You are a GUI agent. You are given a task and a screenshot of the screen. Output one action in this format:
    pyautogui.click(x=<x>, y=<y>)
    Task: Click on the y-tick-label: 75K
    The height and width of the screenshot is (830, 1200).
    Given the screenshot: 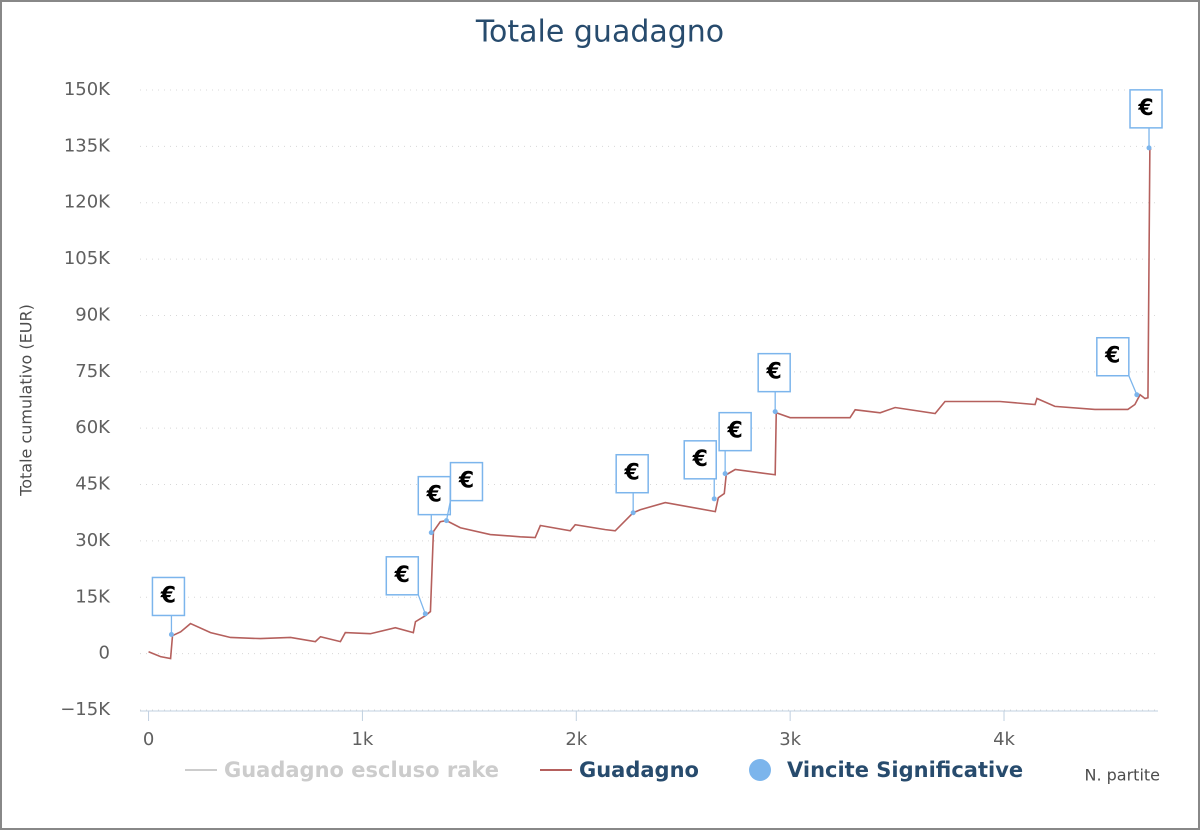 What is the action you would take?
    pyautogui.click(x=93, y=371)
    